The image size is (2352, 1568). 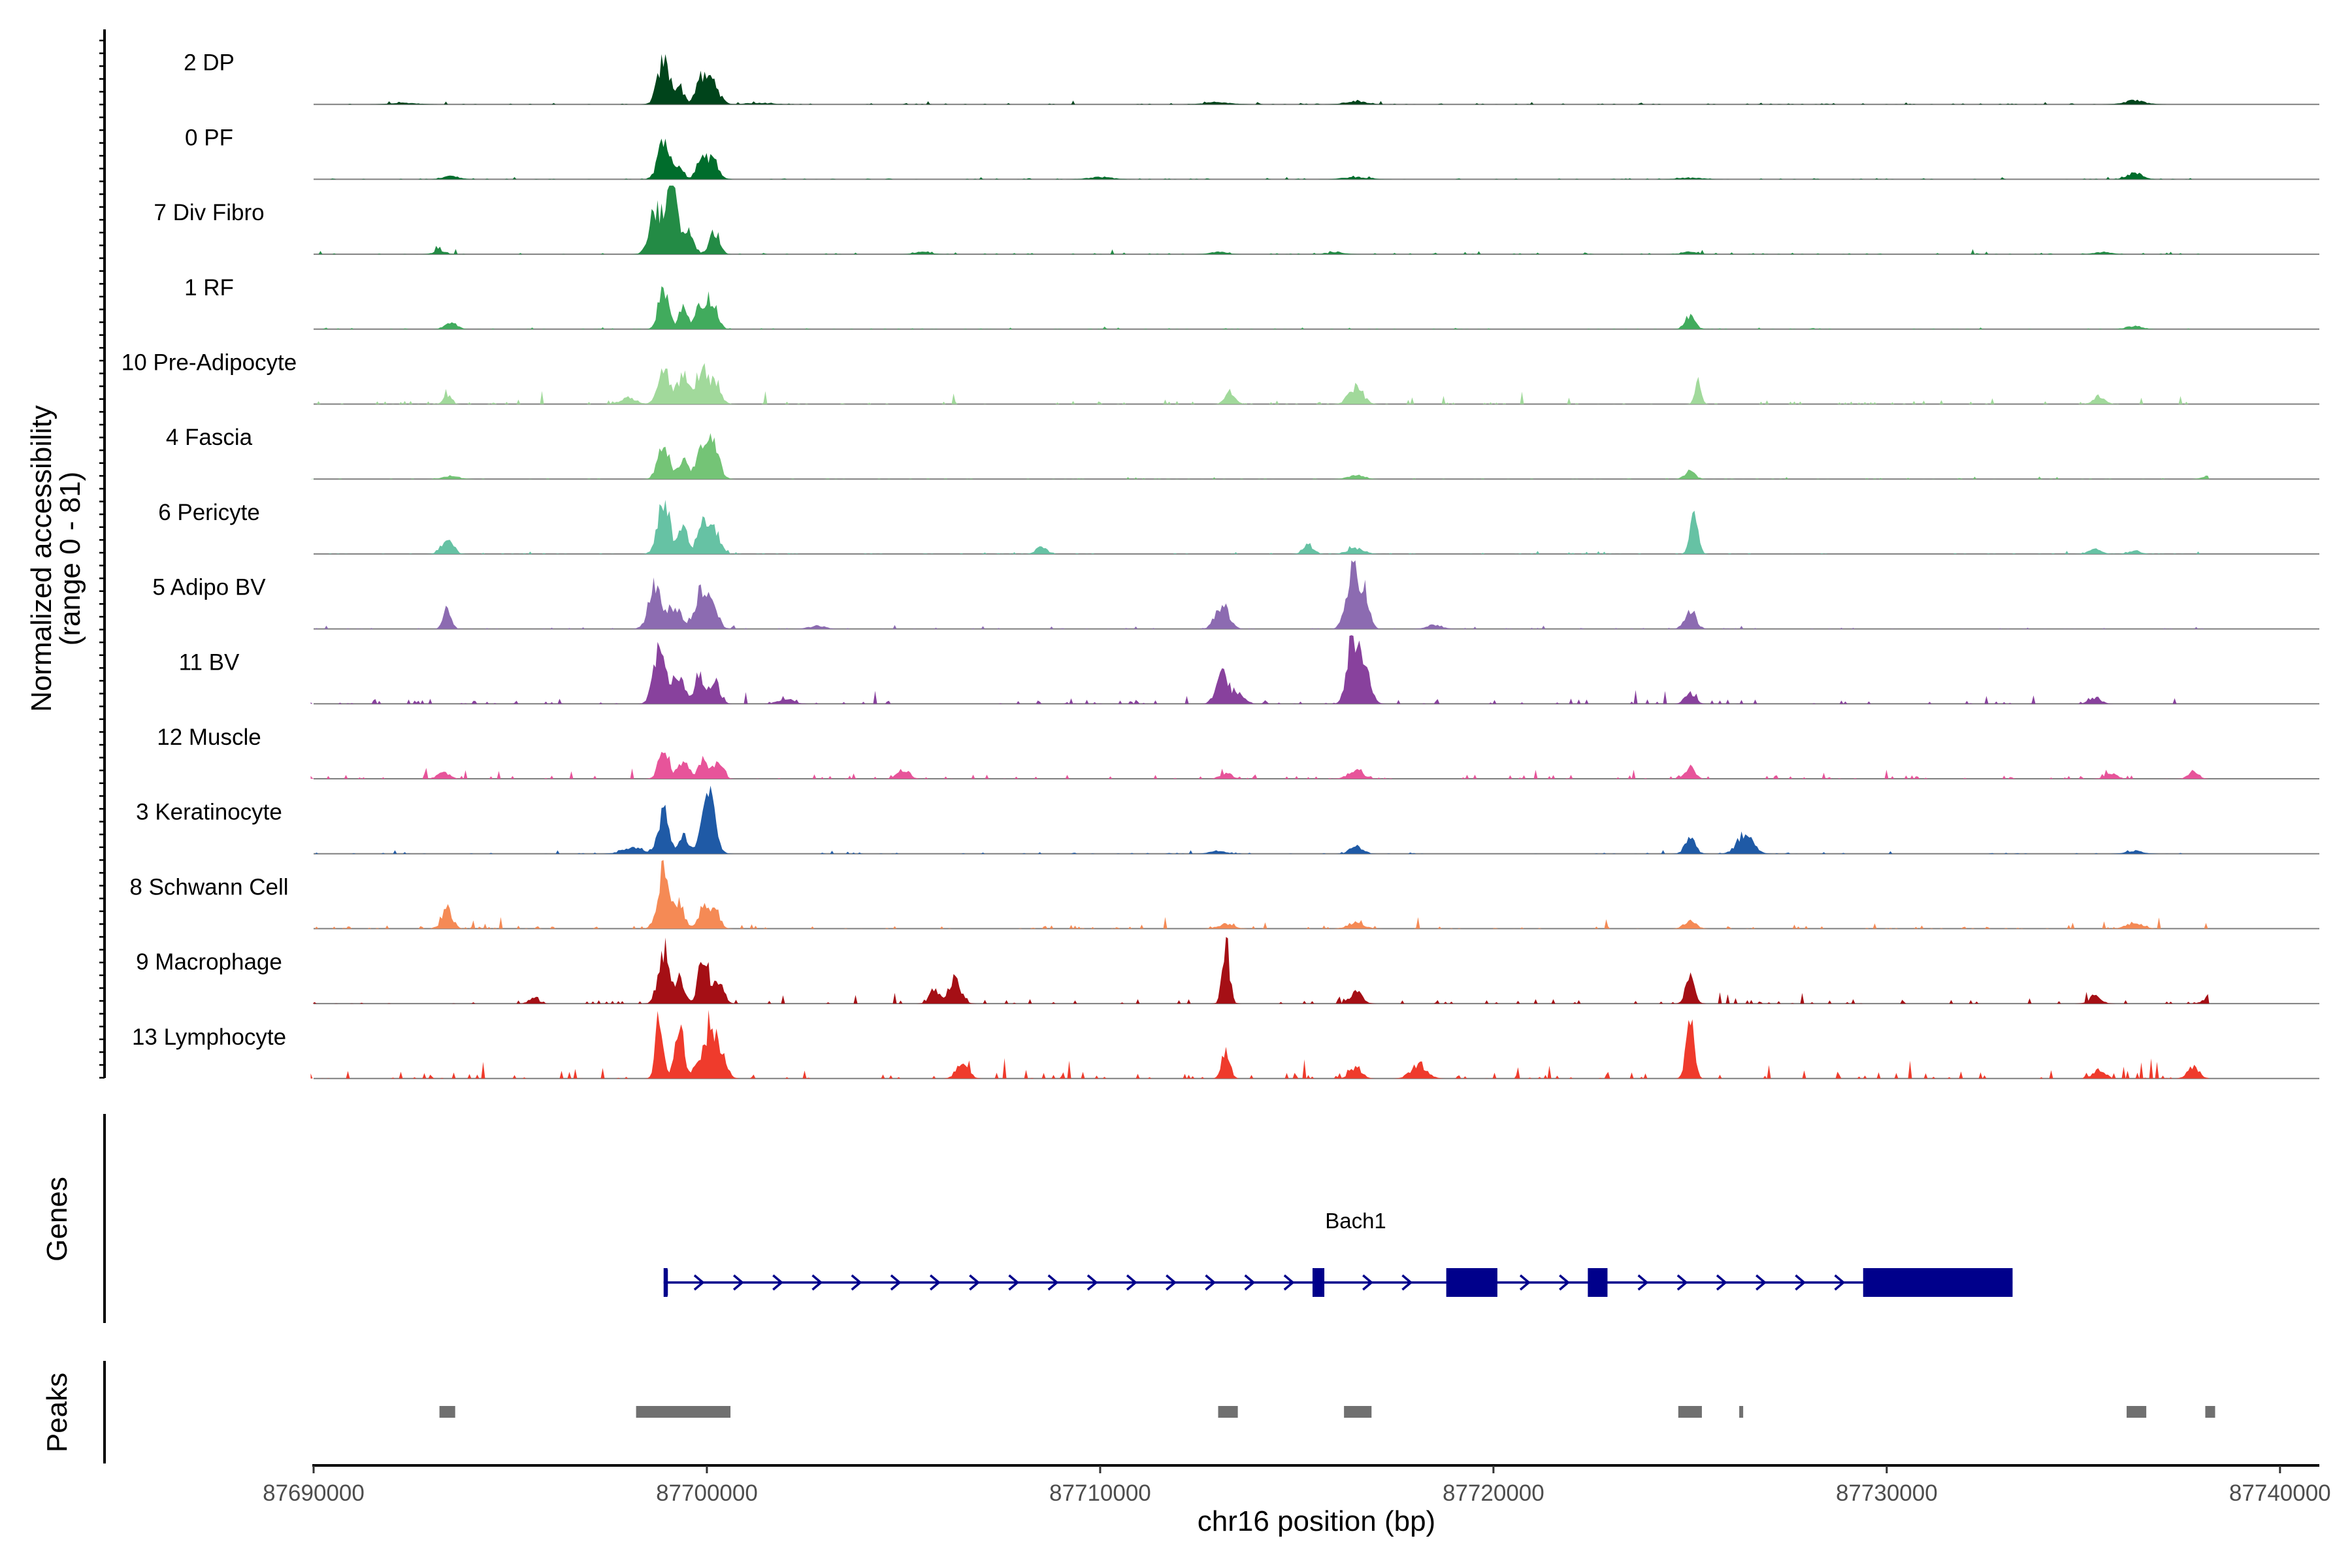 I want to click on peaks-panel-title: Peaks, so click(x=57, y=1412).